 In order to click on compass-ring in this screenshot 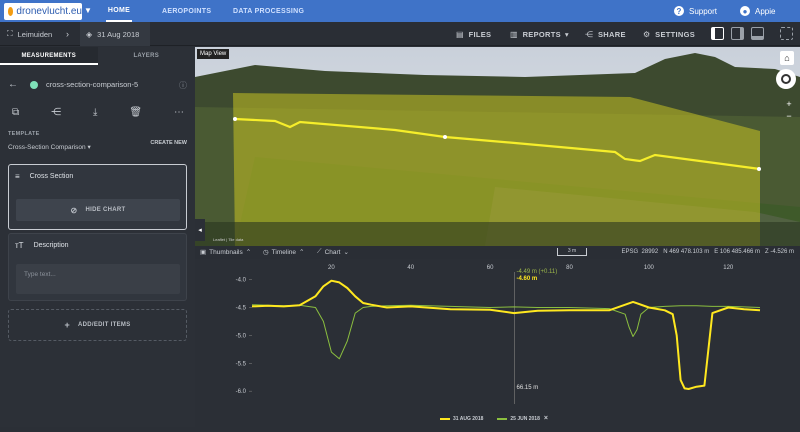, I will do `click(786, 79)`.